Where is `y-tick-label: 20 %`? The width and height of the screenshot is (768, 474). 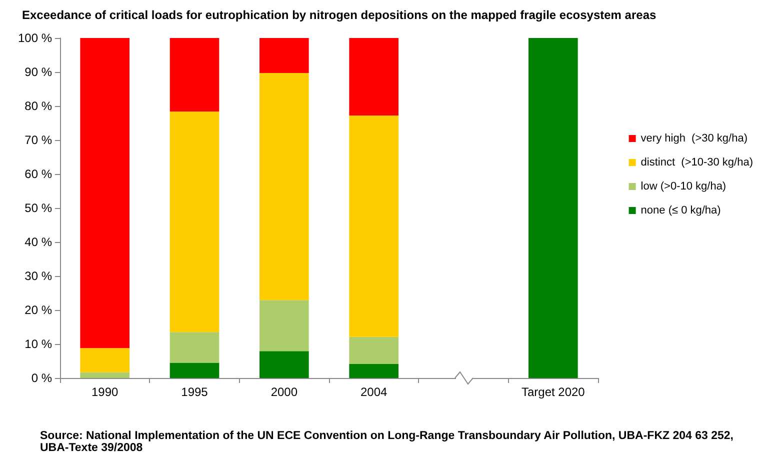 y-tick-label: 20 % is located at coordinates (38, 310).